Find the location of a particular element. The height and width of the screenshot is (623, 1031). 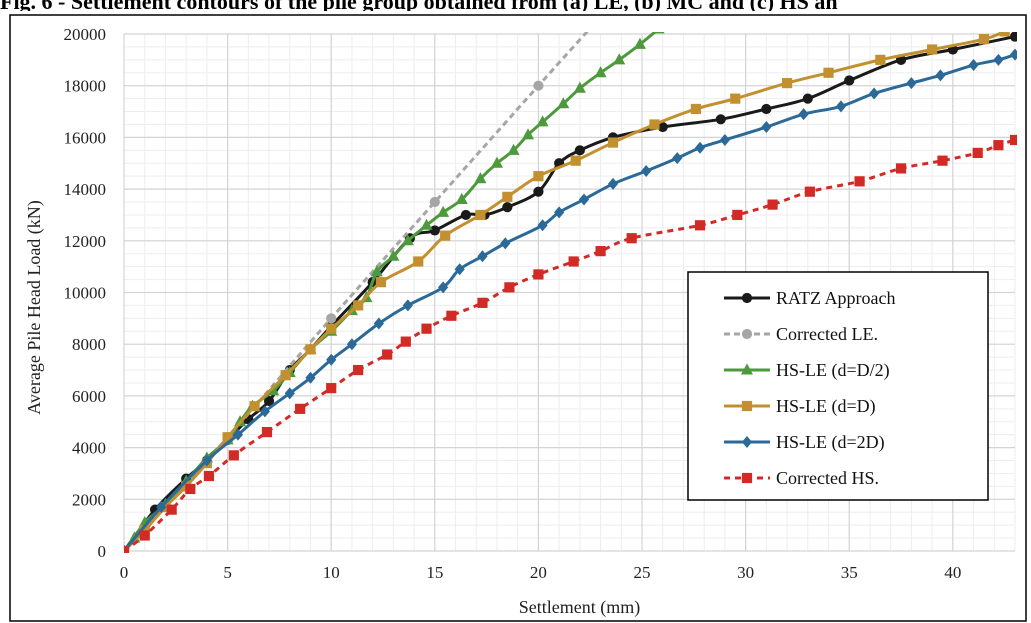

legend-label: RATZ Approach is located at coordinates (835, 298).